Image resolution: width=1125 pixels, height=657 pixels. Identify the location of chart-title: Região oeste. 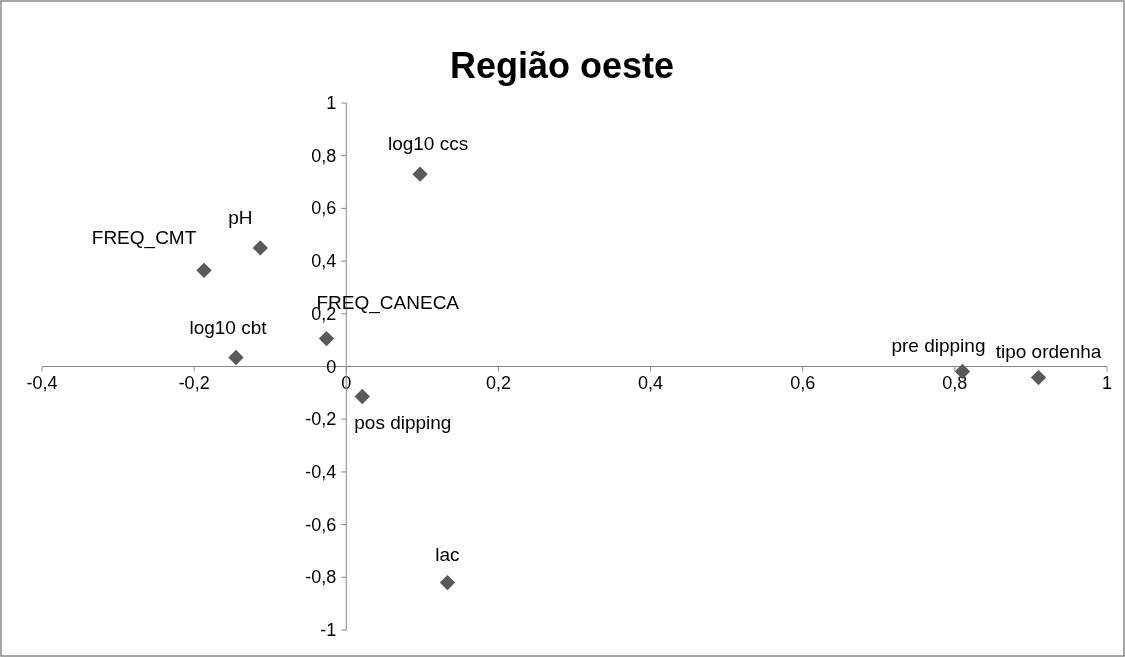
(562, 65).